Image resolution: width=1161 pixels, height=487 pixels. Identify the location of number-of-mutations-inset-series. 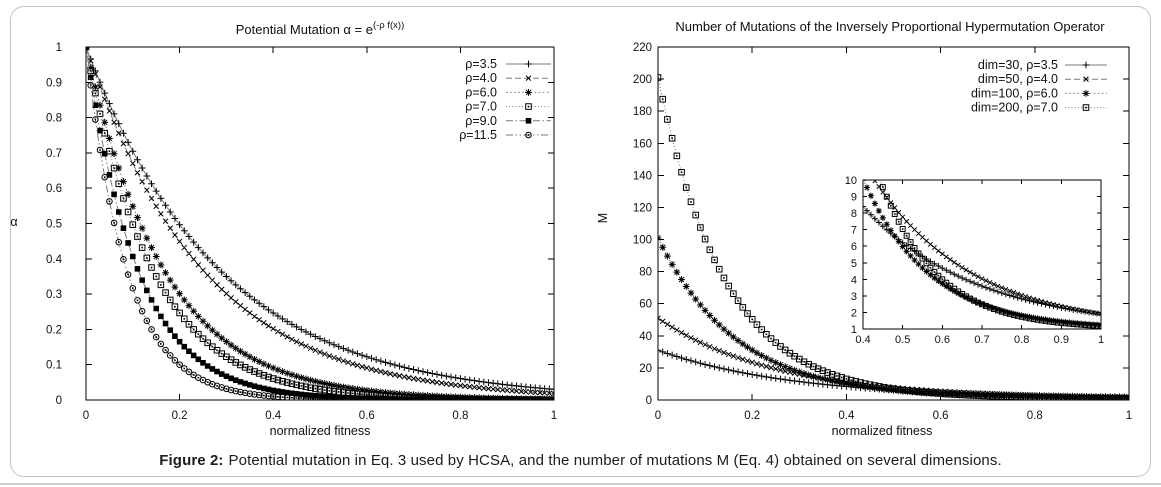
(982, 254).